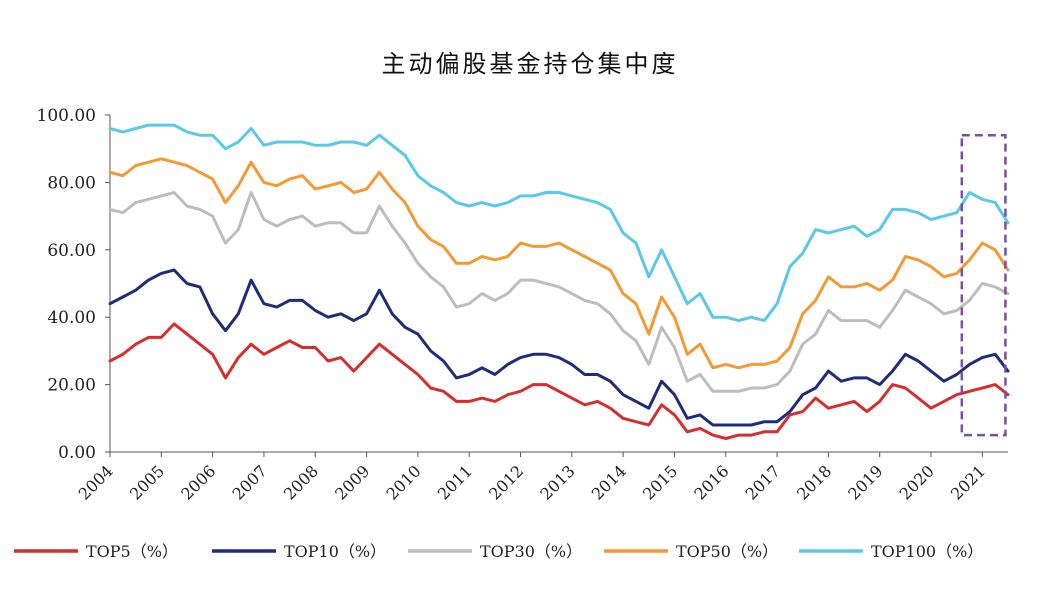 This screenshot has width=1040, height=589. Describe the element at coordinates (917, 482) in the screenshot. I see `x-tick-label: 2020` at that location.